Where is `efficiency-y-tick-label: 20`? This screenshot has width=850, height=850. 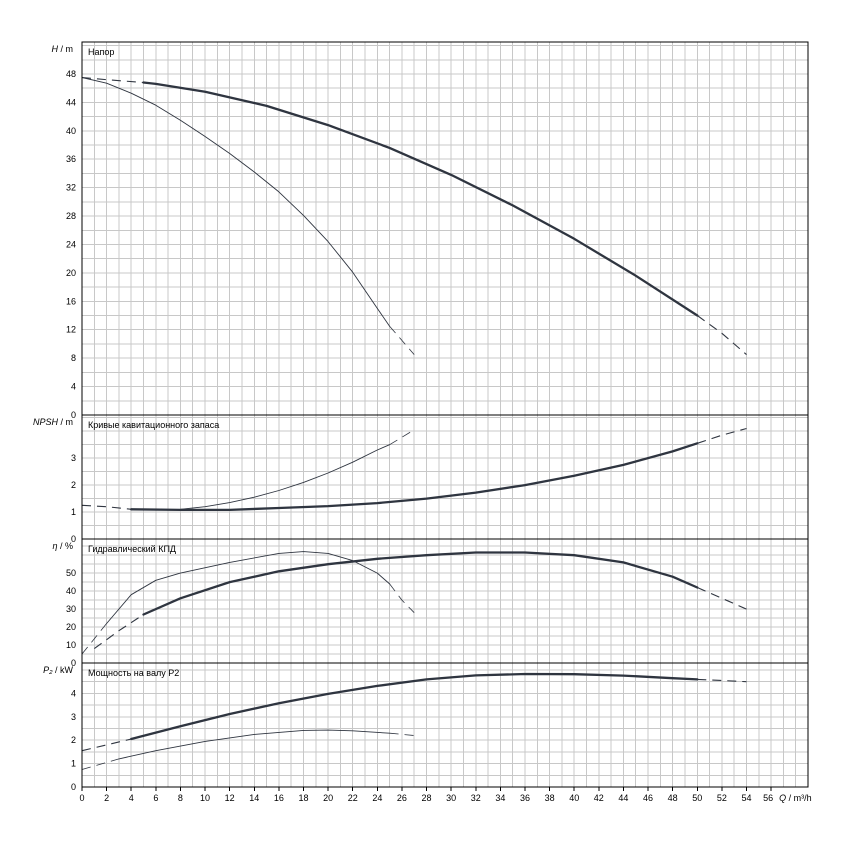 efficiency-y-tick-label: 20 is located at coordinates (71, 627).